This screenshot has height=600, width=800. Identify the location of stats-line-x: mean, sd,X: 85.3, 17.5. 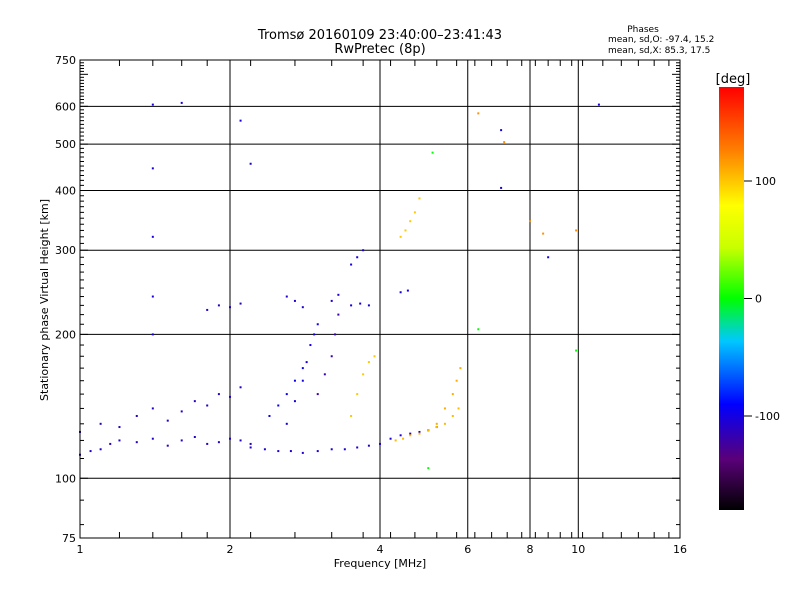
(659, 51).